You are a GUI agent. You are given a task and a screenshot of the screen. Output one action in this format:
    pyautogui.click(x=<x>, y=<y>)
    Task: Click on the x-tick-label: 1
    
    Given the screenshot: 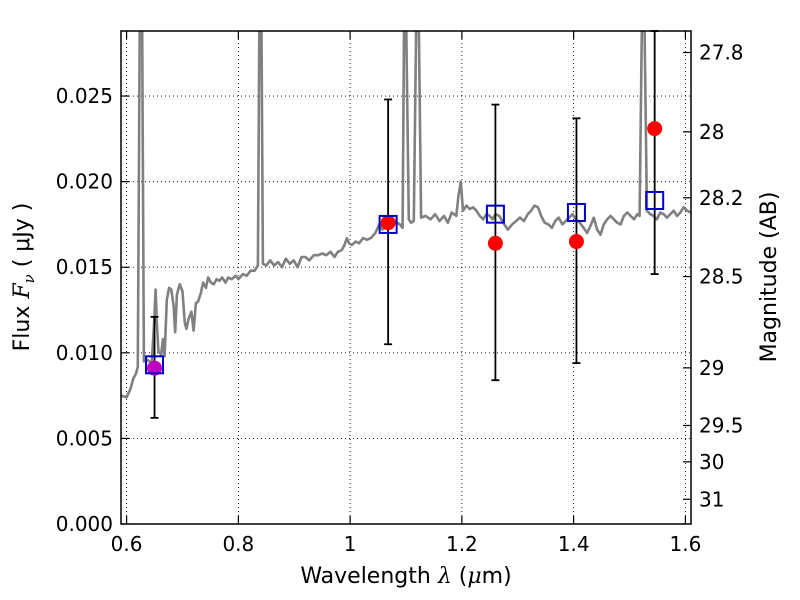 What is the action you would take?
    pyautogui.click(x=350, y=544)
    